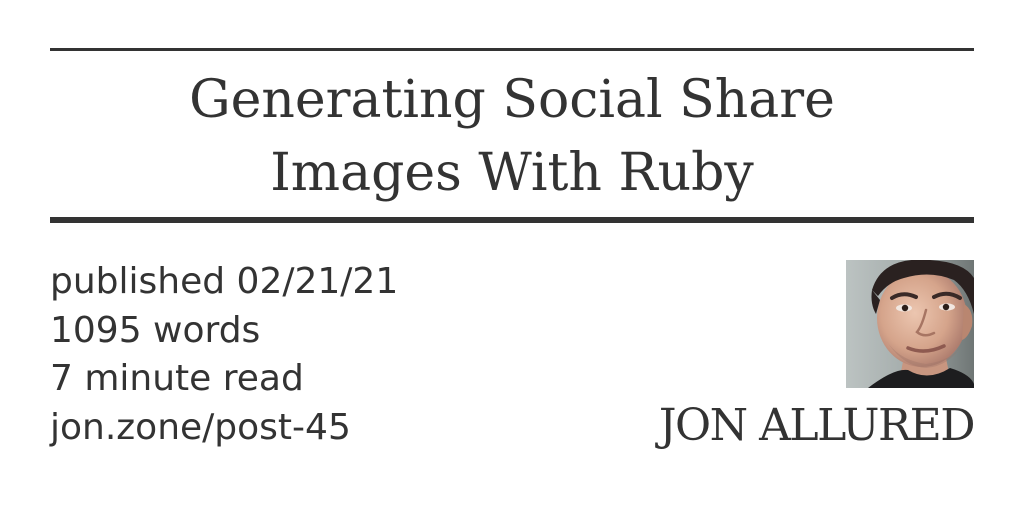  What do you see at coordinates (224, 281) in the screenshot?
I see `published-date: published 02/21/21` at bounding box center [224, 281].